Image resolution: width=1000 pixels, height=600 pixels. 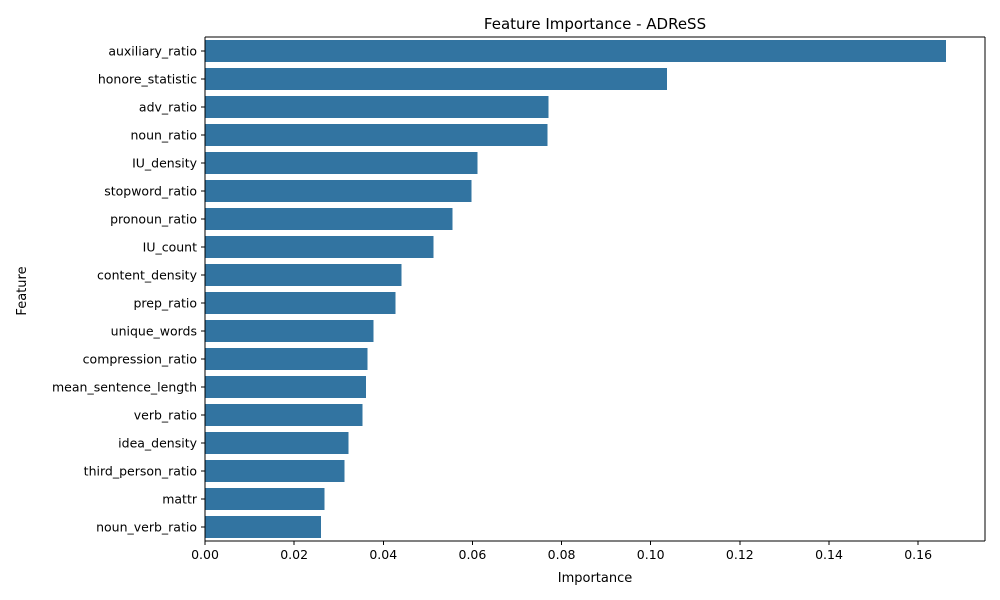 I want to click on x-tick-label: 0.00, so click(x=205, y=554).